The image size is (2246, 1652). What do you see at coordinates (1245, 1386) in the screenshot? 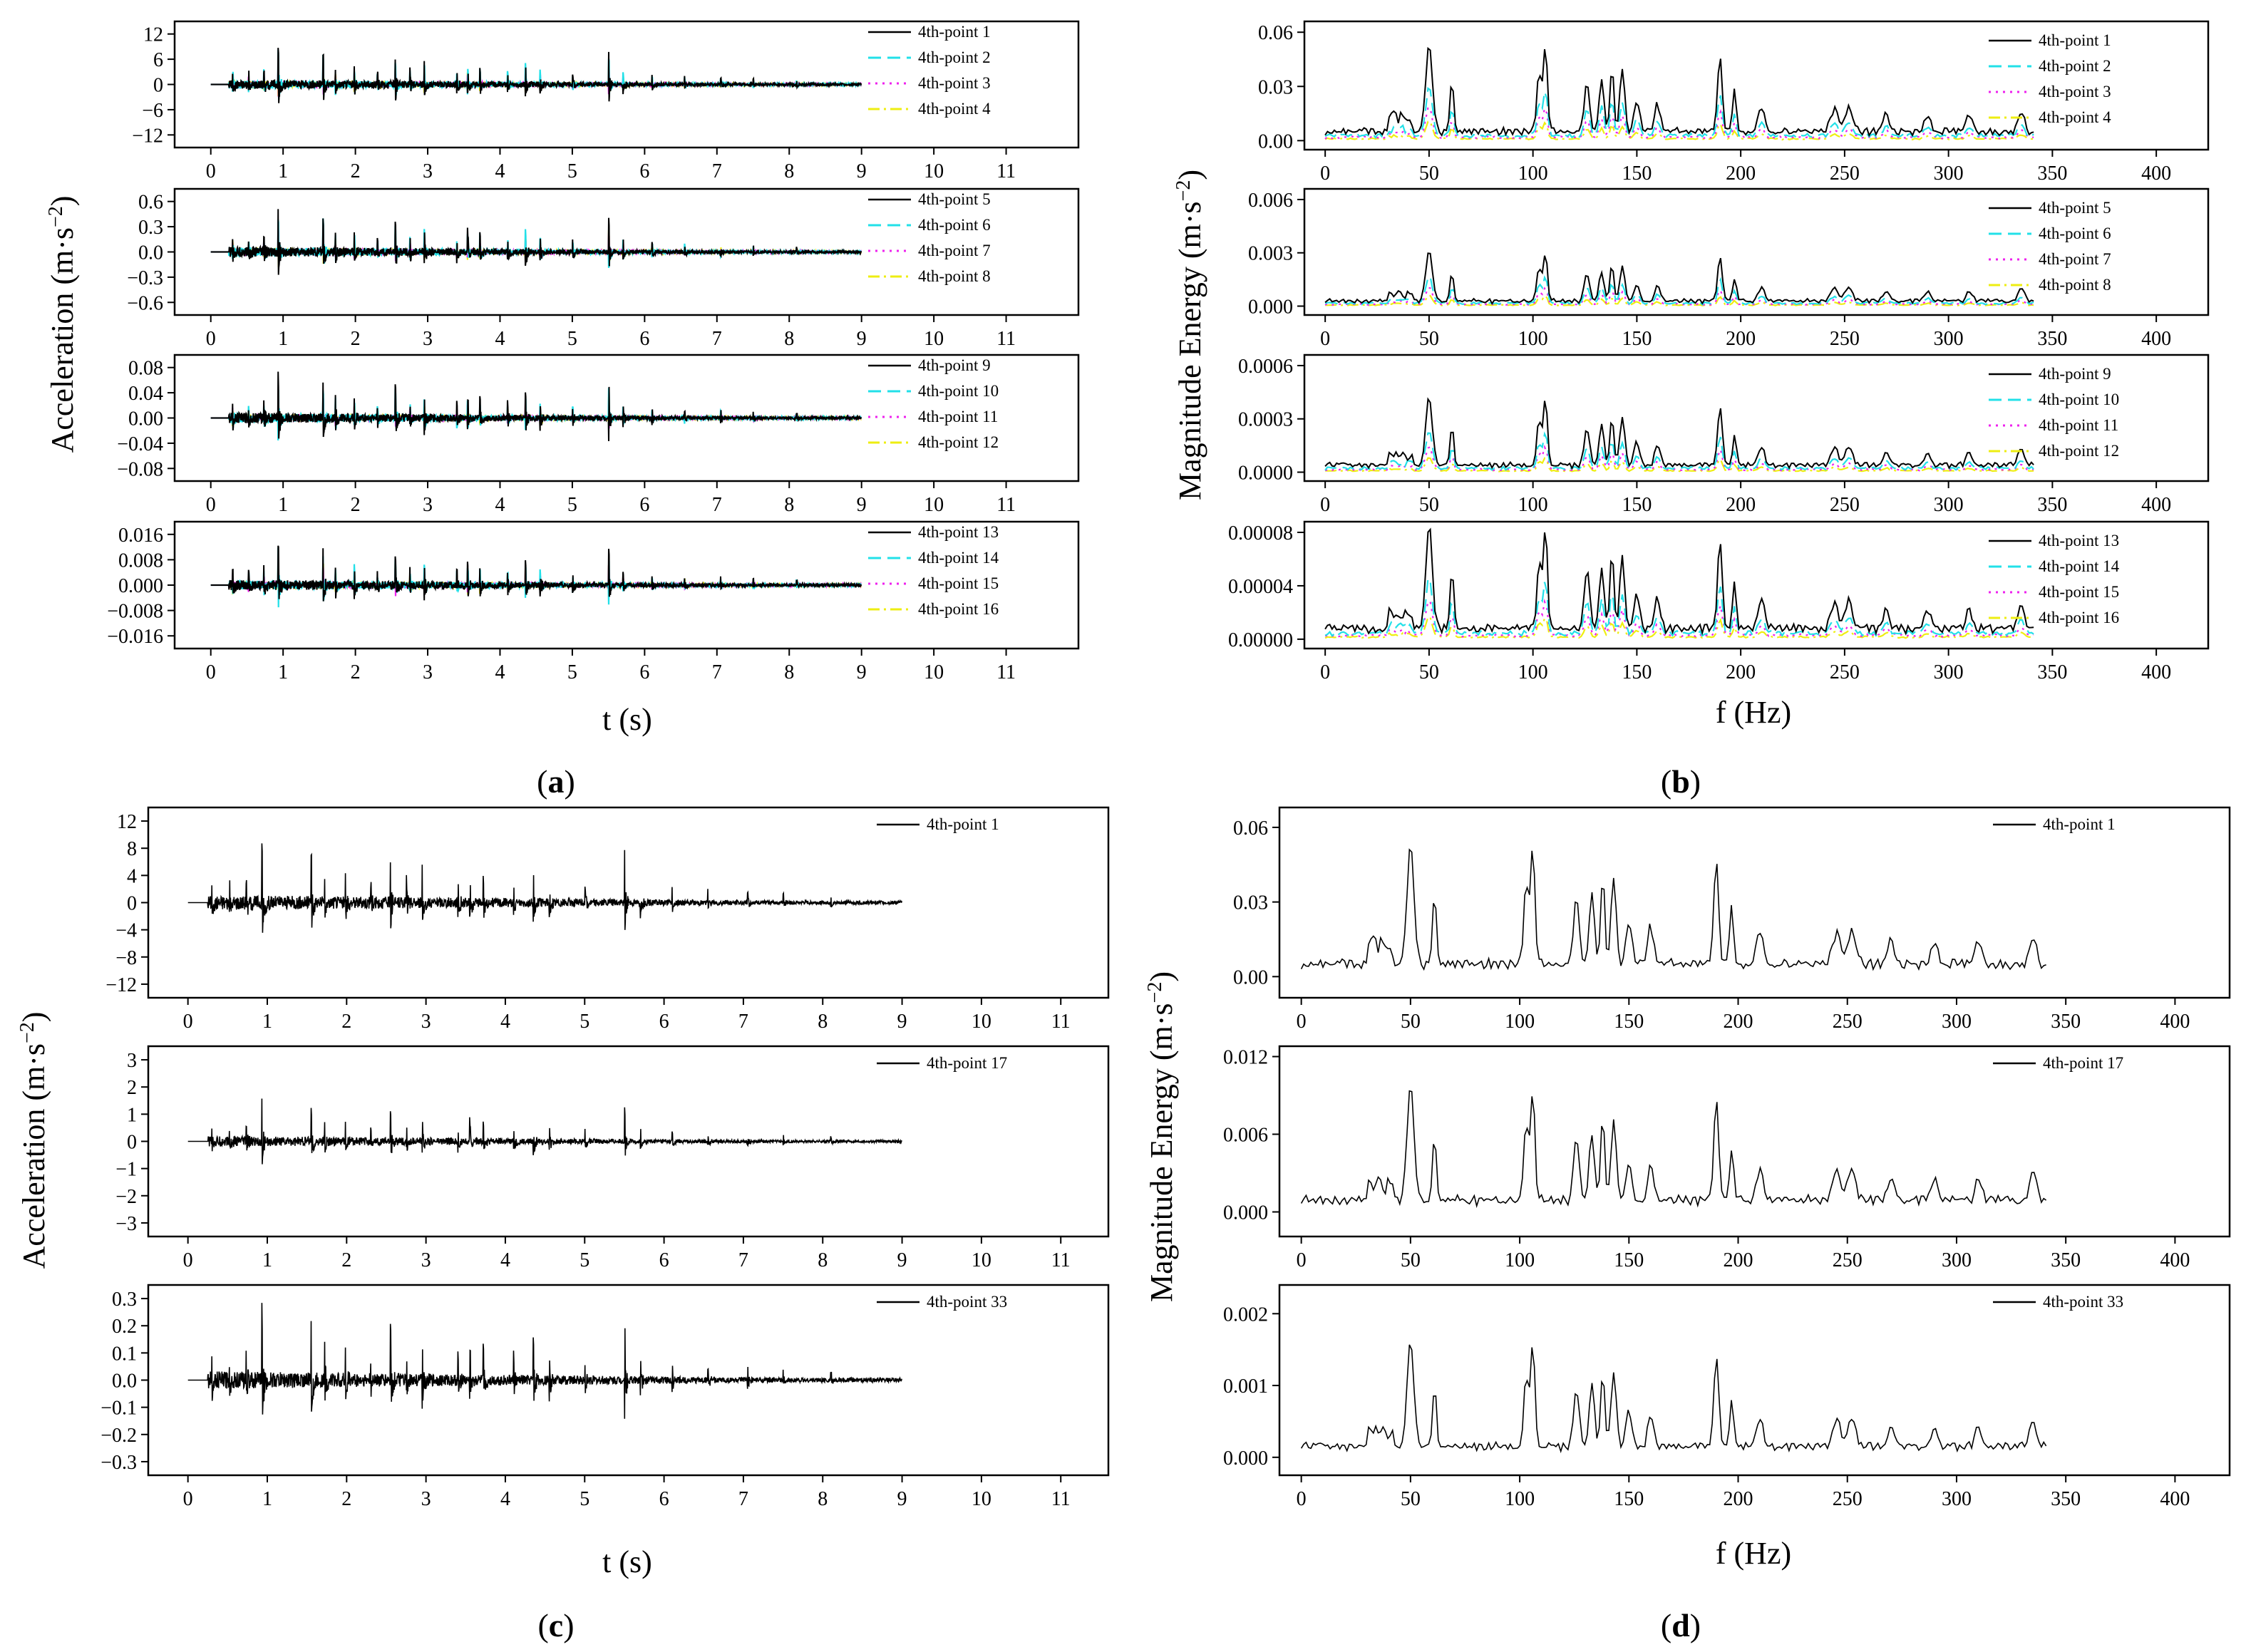
I see `y-tick-label: 0.001` at bounding box center [1245, 1386].